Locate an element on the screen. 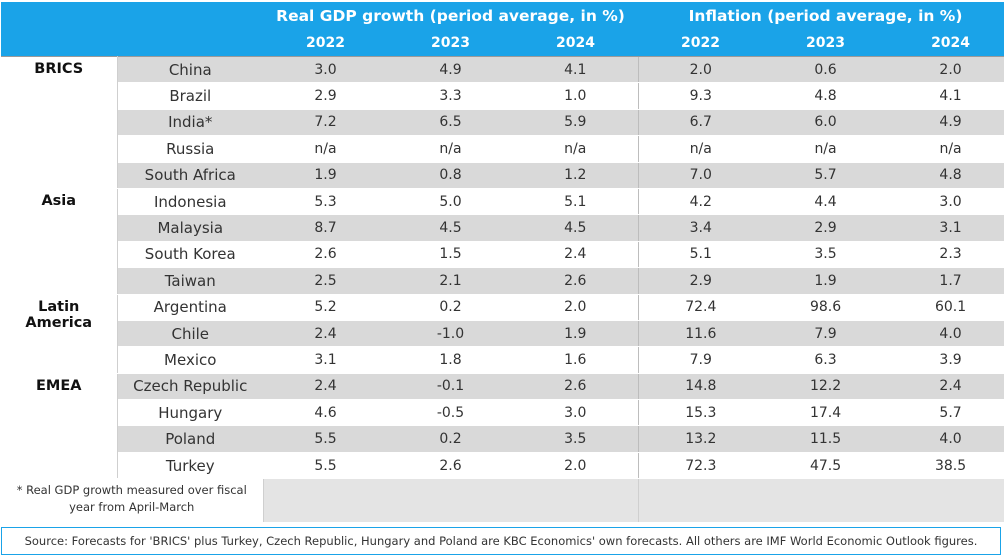 The width and height of the screenshot is (1004, 558). gdp-value-cell: 5.0 is located at coordinates (450, 201).